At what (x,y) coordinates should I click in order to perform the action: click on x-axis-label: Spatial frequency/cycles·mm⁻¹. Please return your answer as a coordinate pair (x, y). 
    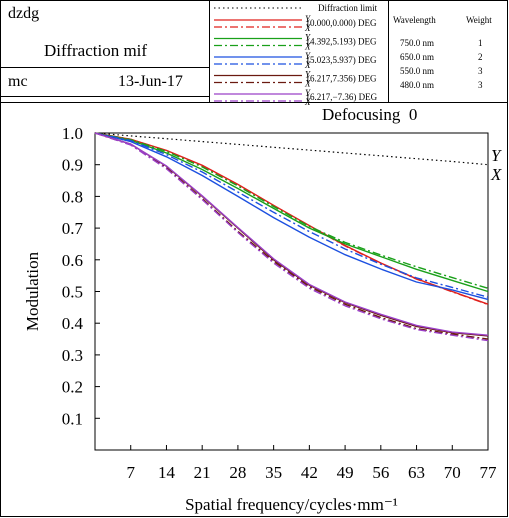
    Looking at the image, I should click on (291, 504).